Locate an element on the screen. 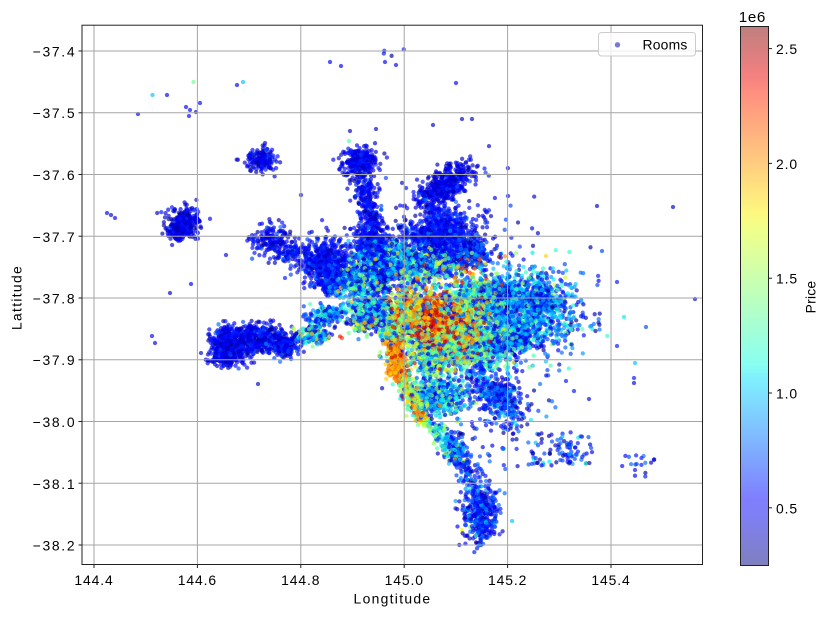  svg-text: −37.4 is located at coordinates (55, 52).